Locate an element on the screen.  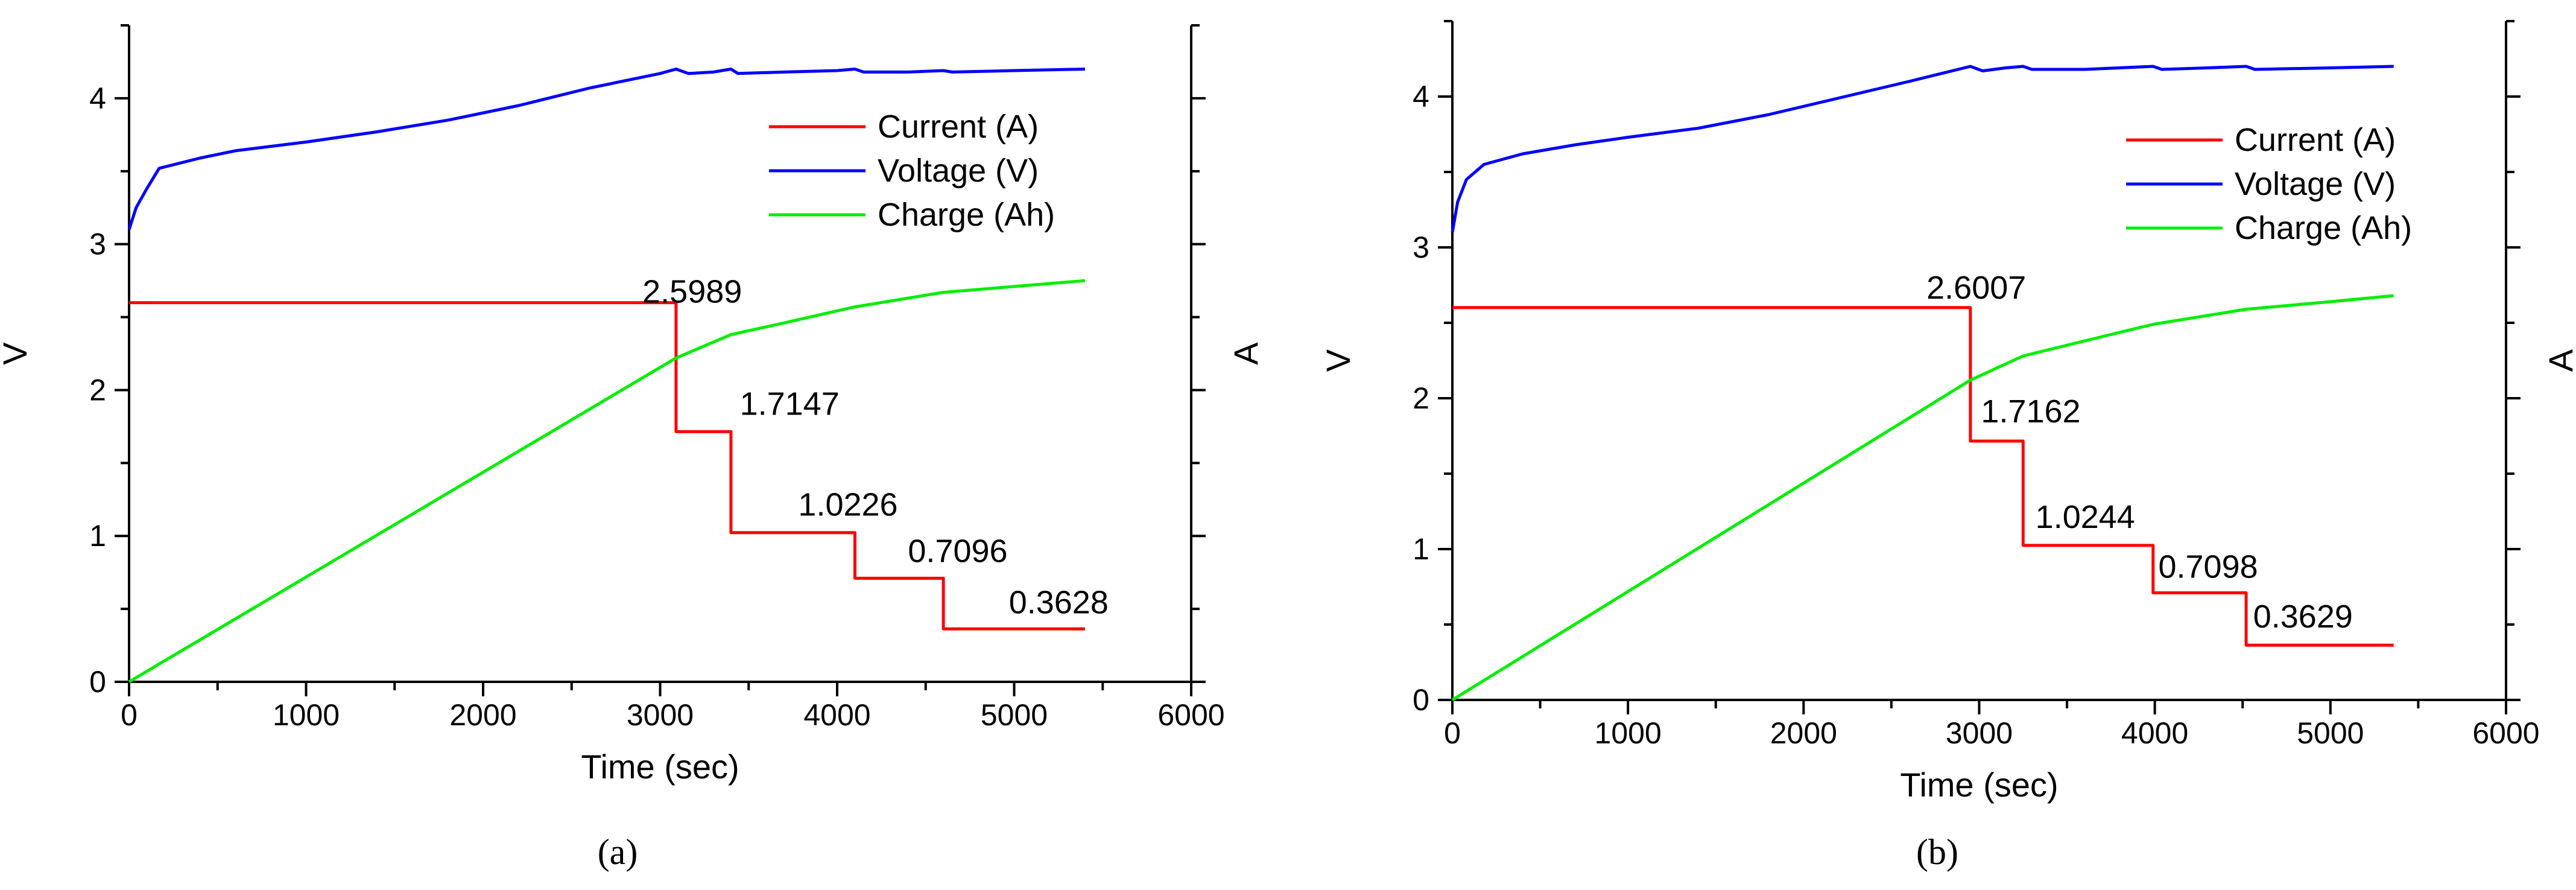
panel-caption: (a) is located at coordinates (618, 852).